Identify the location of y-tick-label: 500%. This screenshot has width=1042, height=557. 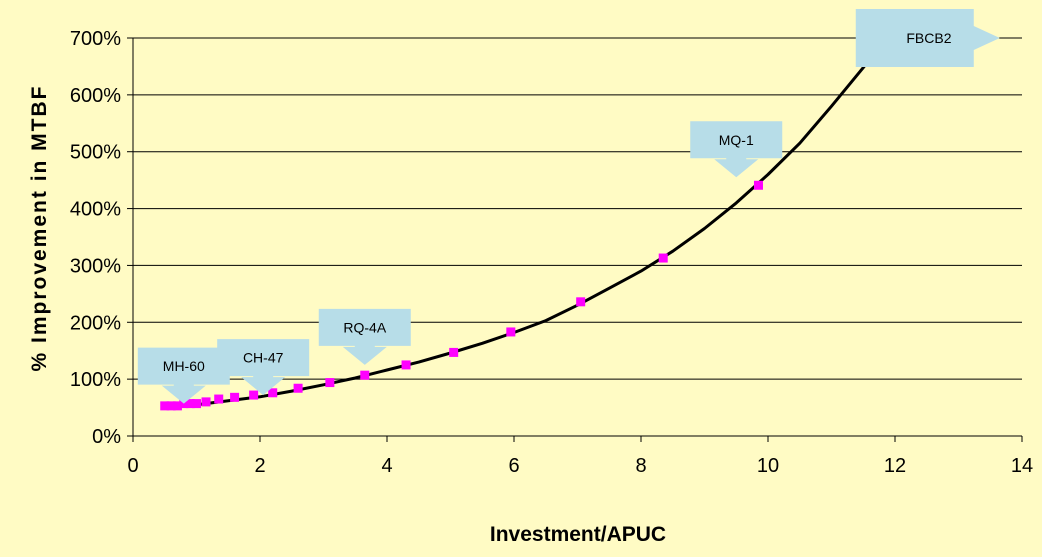
(95, 153).